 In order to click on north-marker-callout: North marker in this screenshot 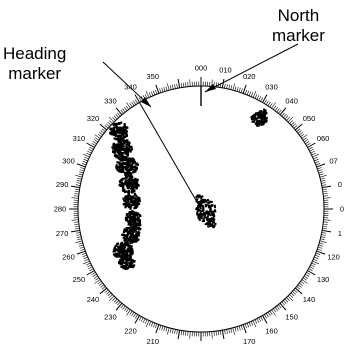, I will do `click(298, 26)`.